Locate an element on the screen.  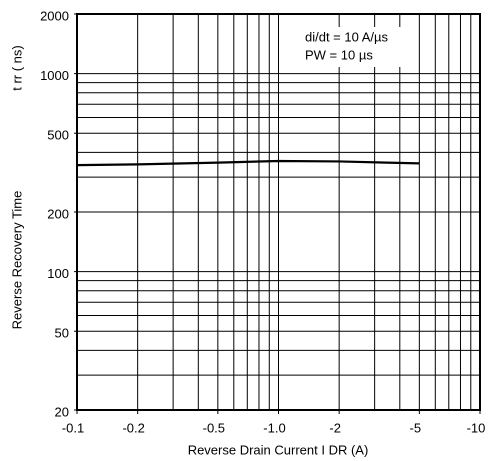
annotation: di/dt = 10 A/µs is located at coordinates (347, 36).